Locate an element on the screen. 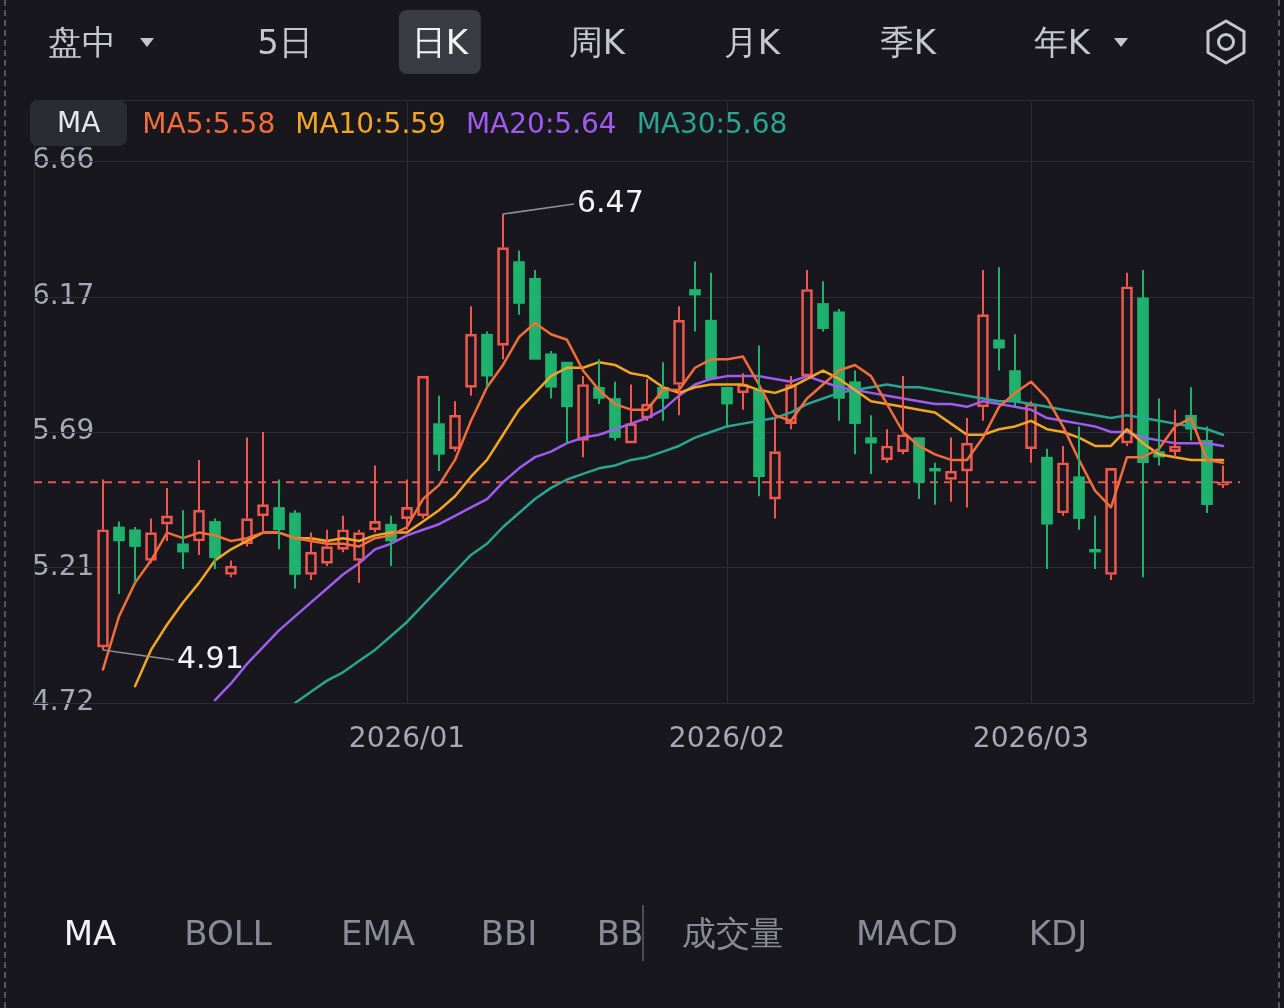  x-tick-label: 2026/02 is located at coordinates (727, 738).